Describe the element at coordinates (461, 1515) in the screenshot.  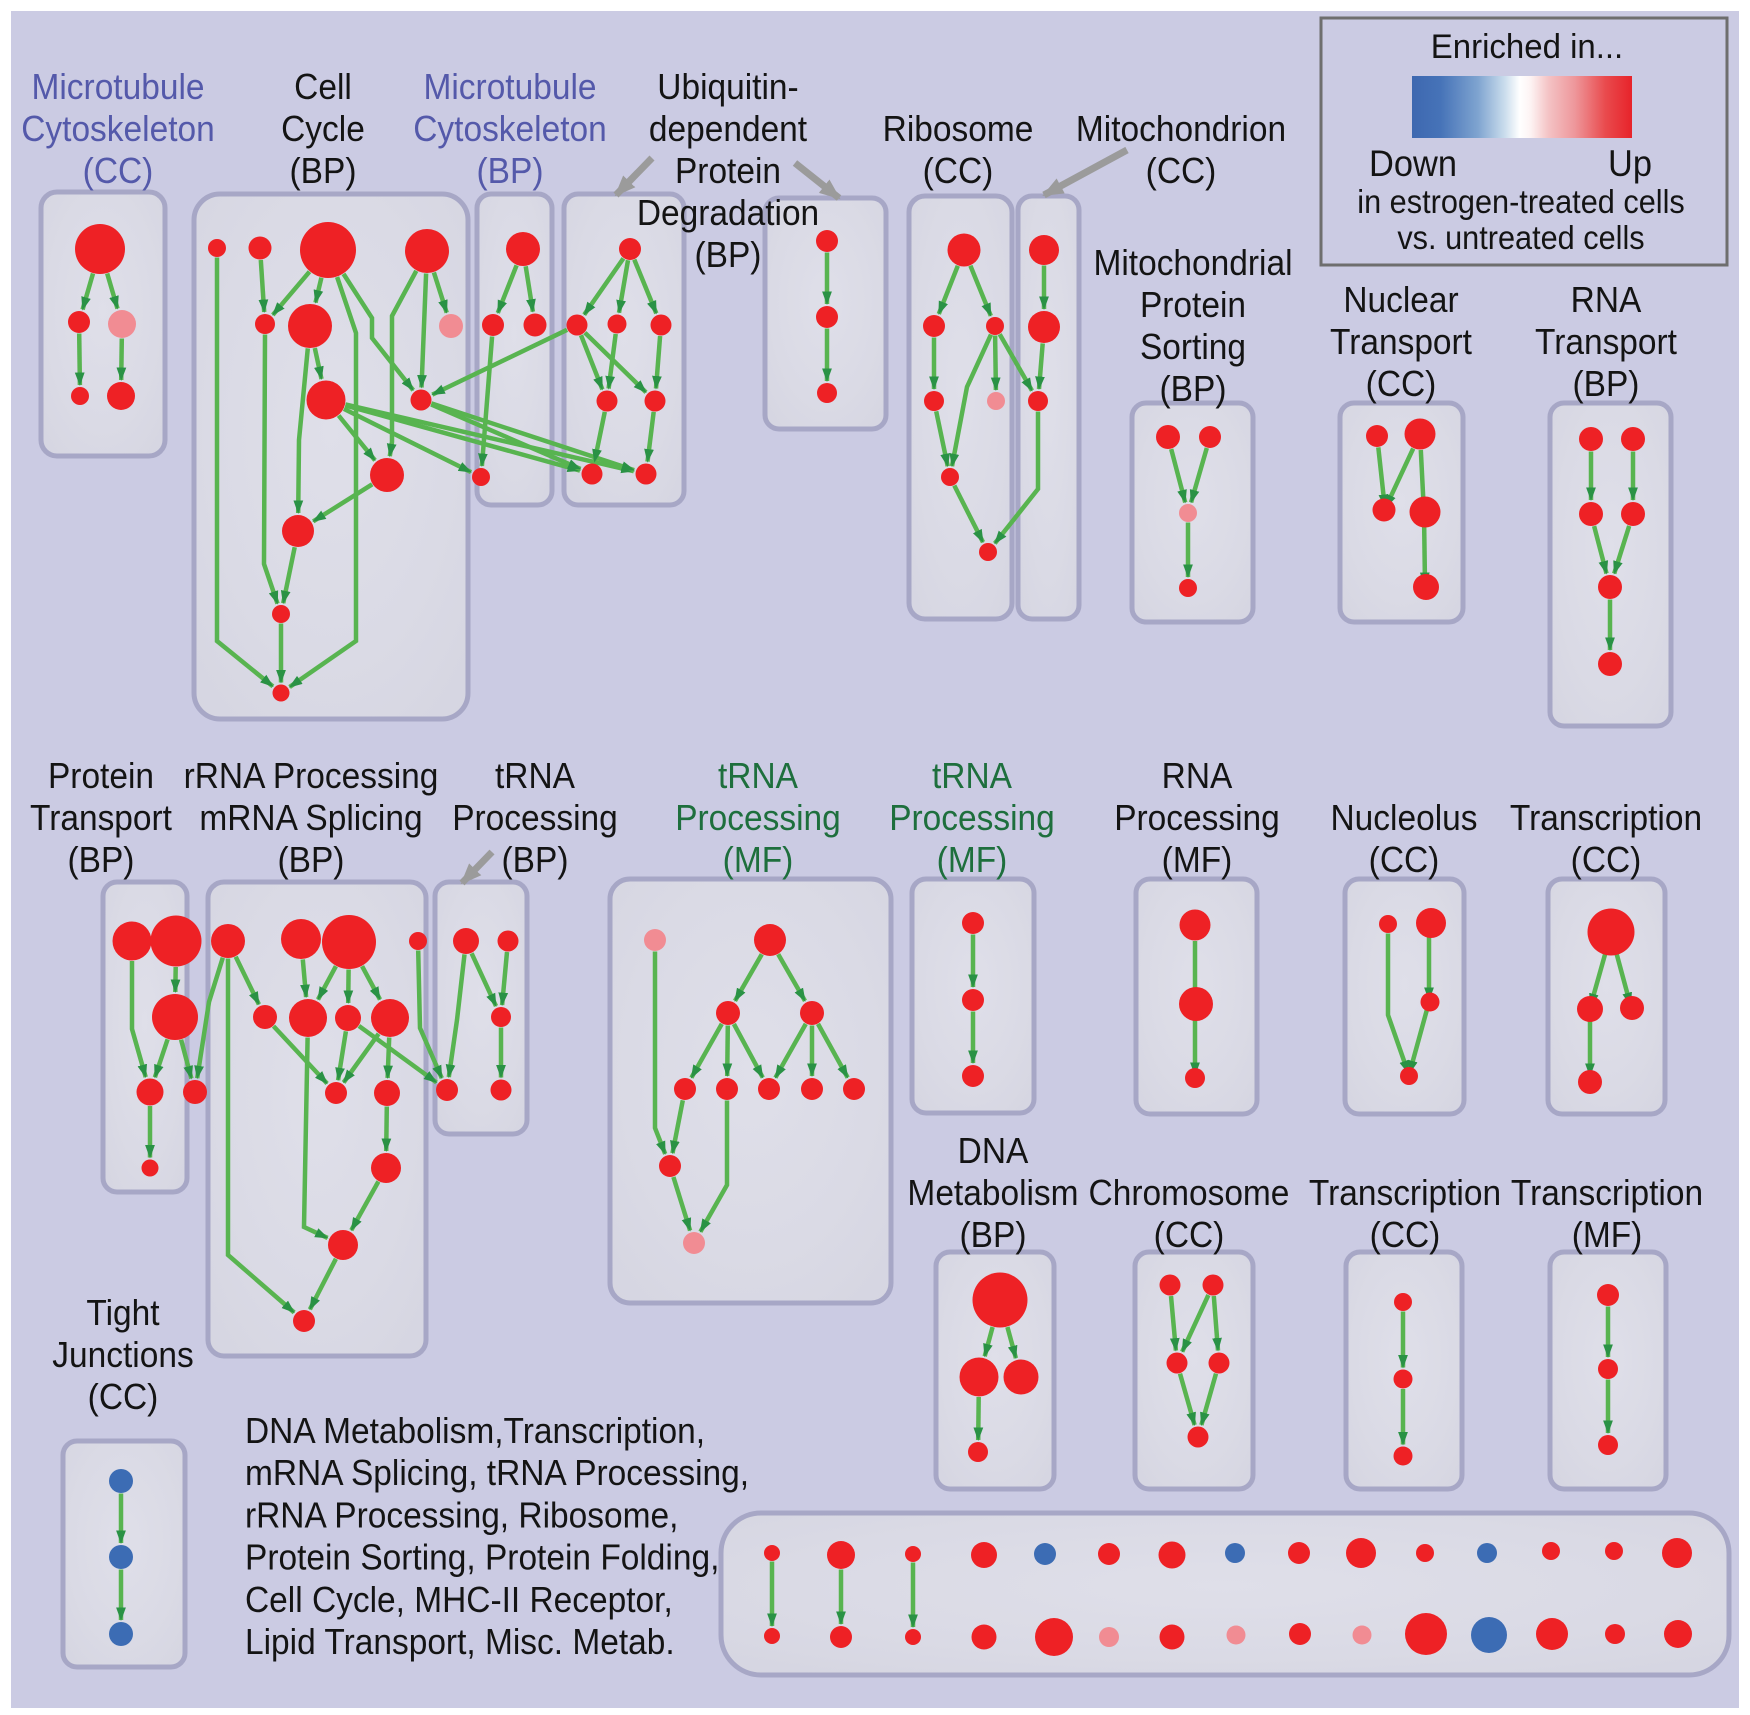
I see `svg-text: rRNA Processing, Ribosome,` at that location.